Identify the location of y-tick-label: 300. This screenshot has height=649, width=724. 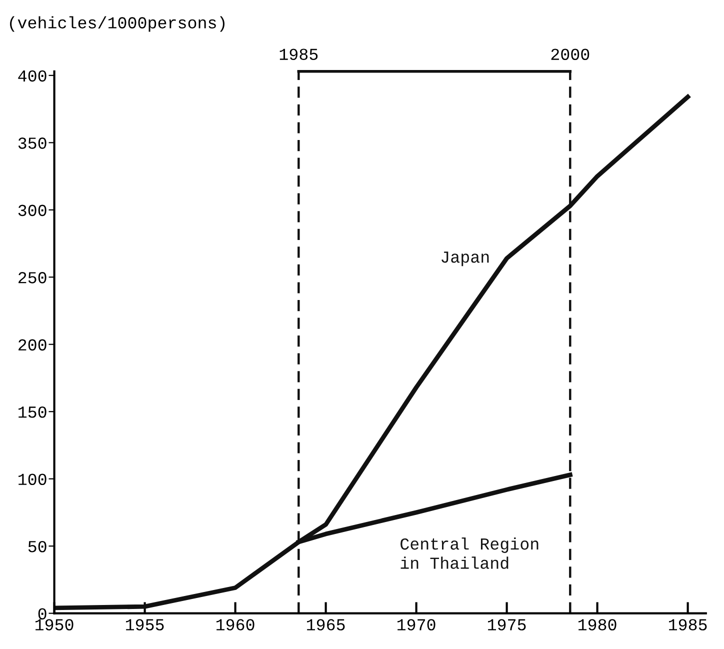
(32, 210).